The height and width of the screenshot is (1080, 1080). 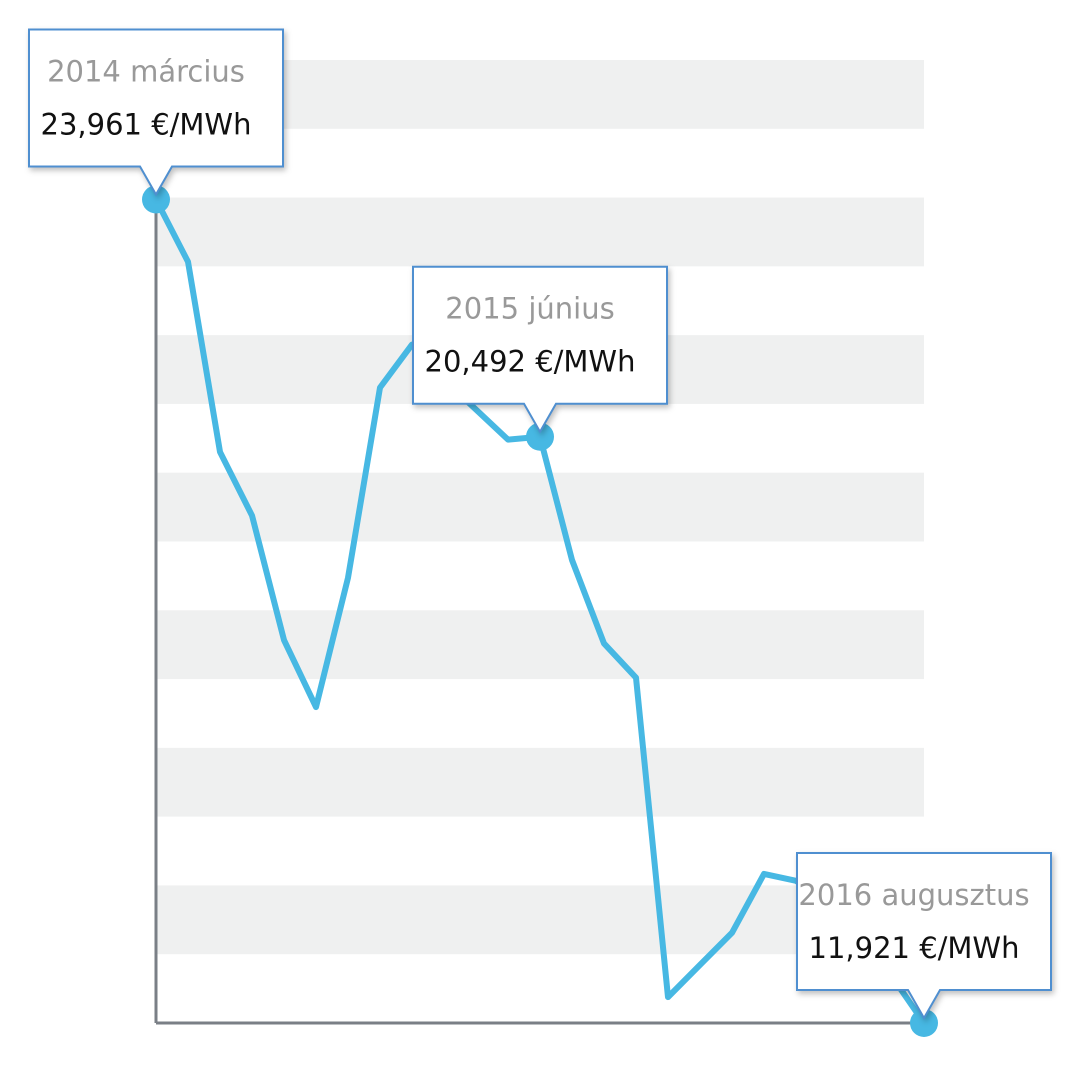 I want to click on tooltip-value: 23,961 €/MWh, so click(x=146, y=124).